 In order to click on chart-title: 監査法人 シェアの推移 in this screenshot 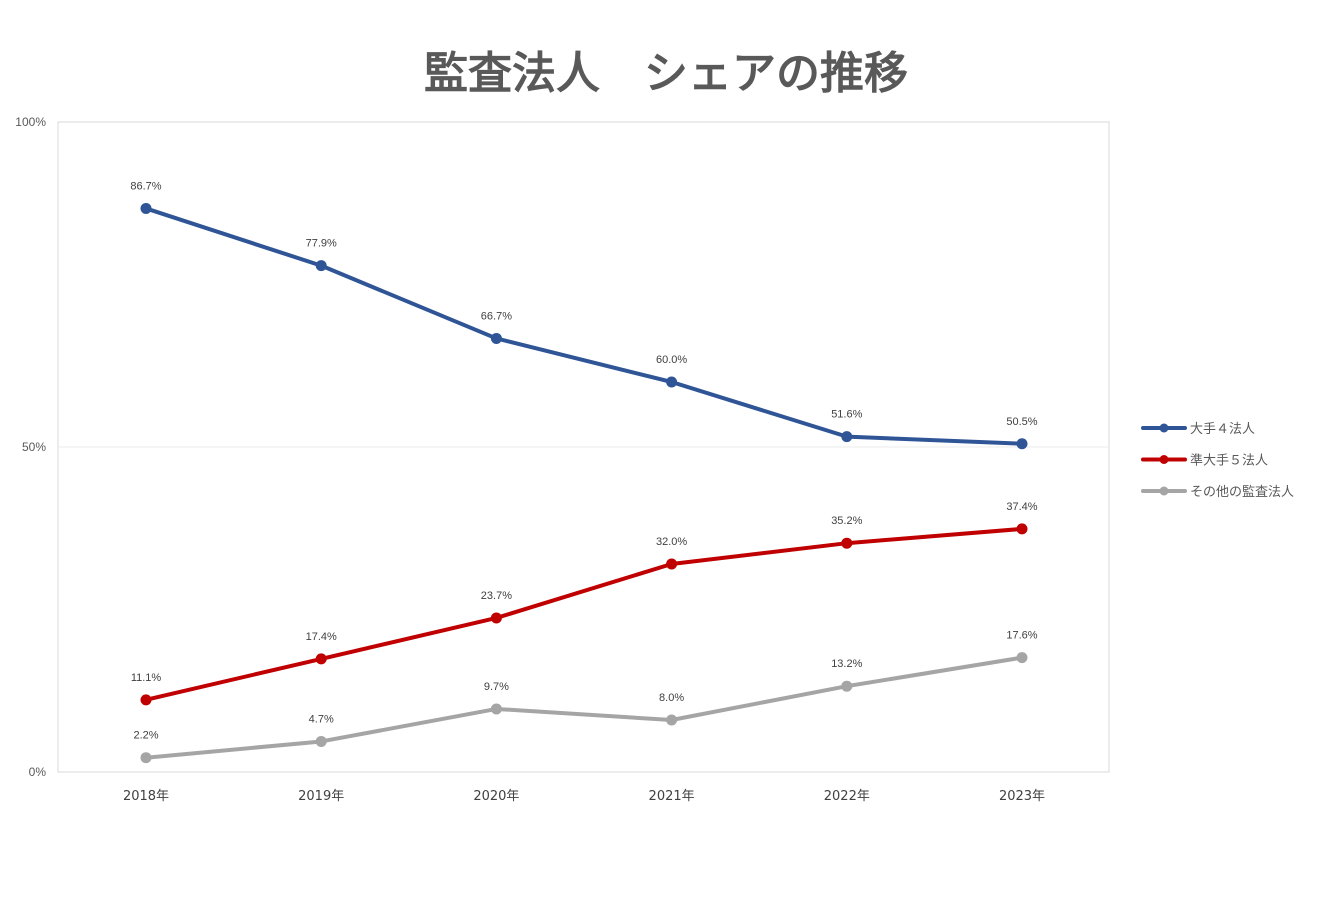, I will do `click(666, 73)`.